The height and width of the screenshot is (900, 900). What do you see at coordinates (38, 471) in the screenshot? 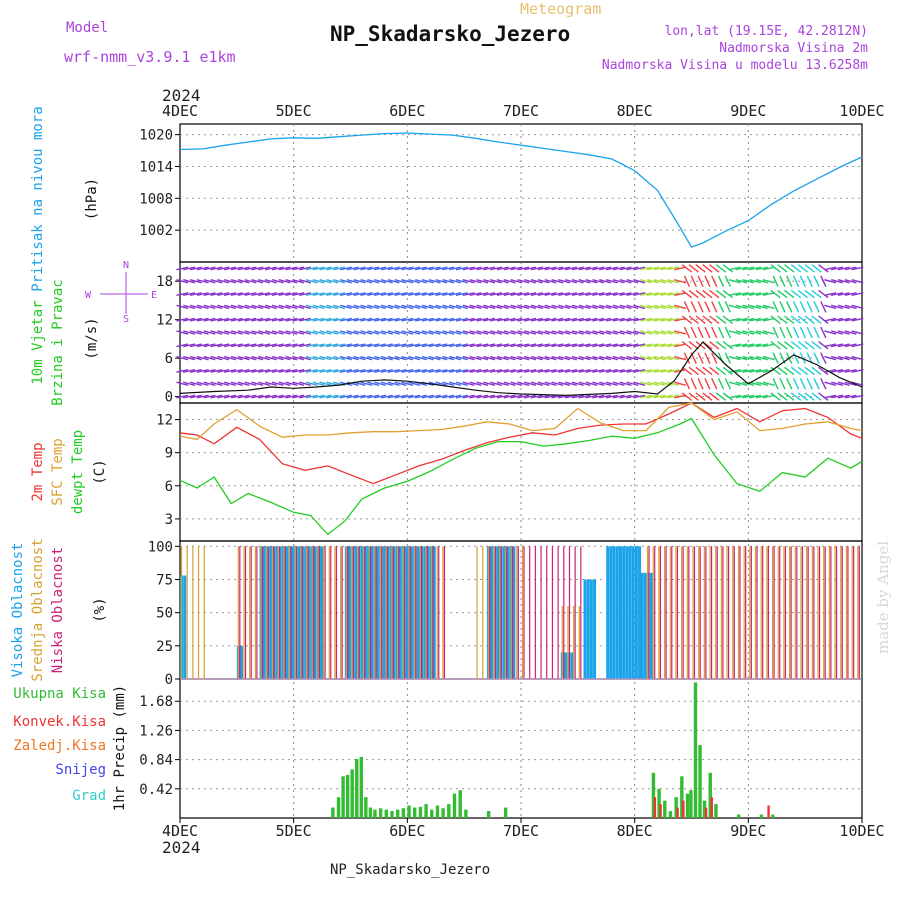
I see `temp-2m-label: 2m Temp` at bounding box center [38, 471].